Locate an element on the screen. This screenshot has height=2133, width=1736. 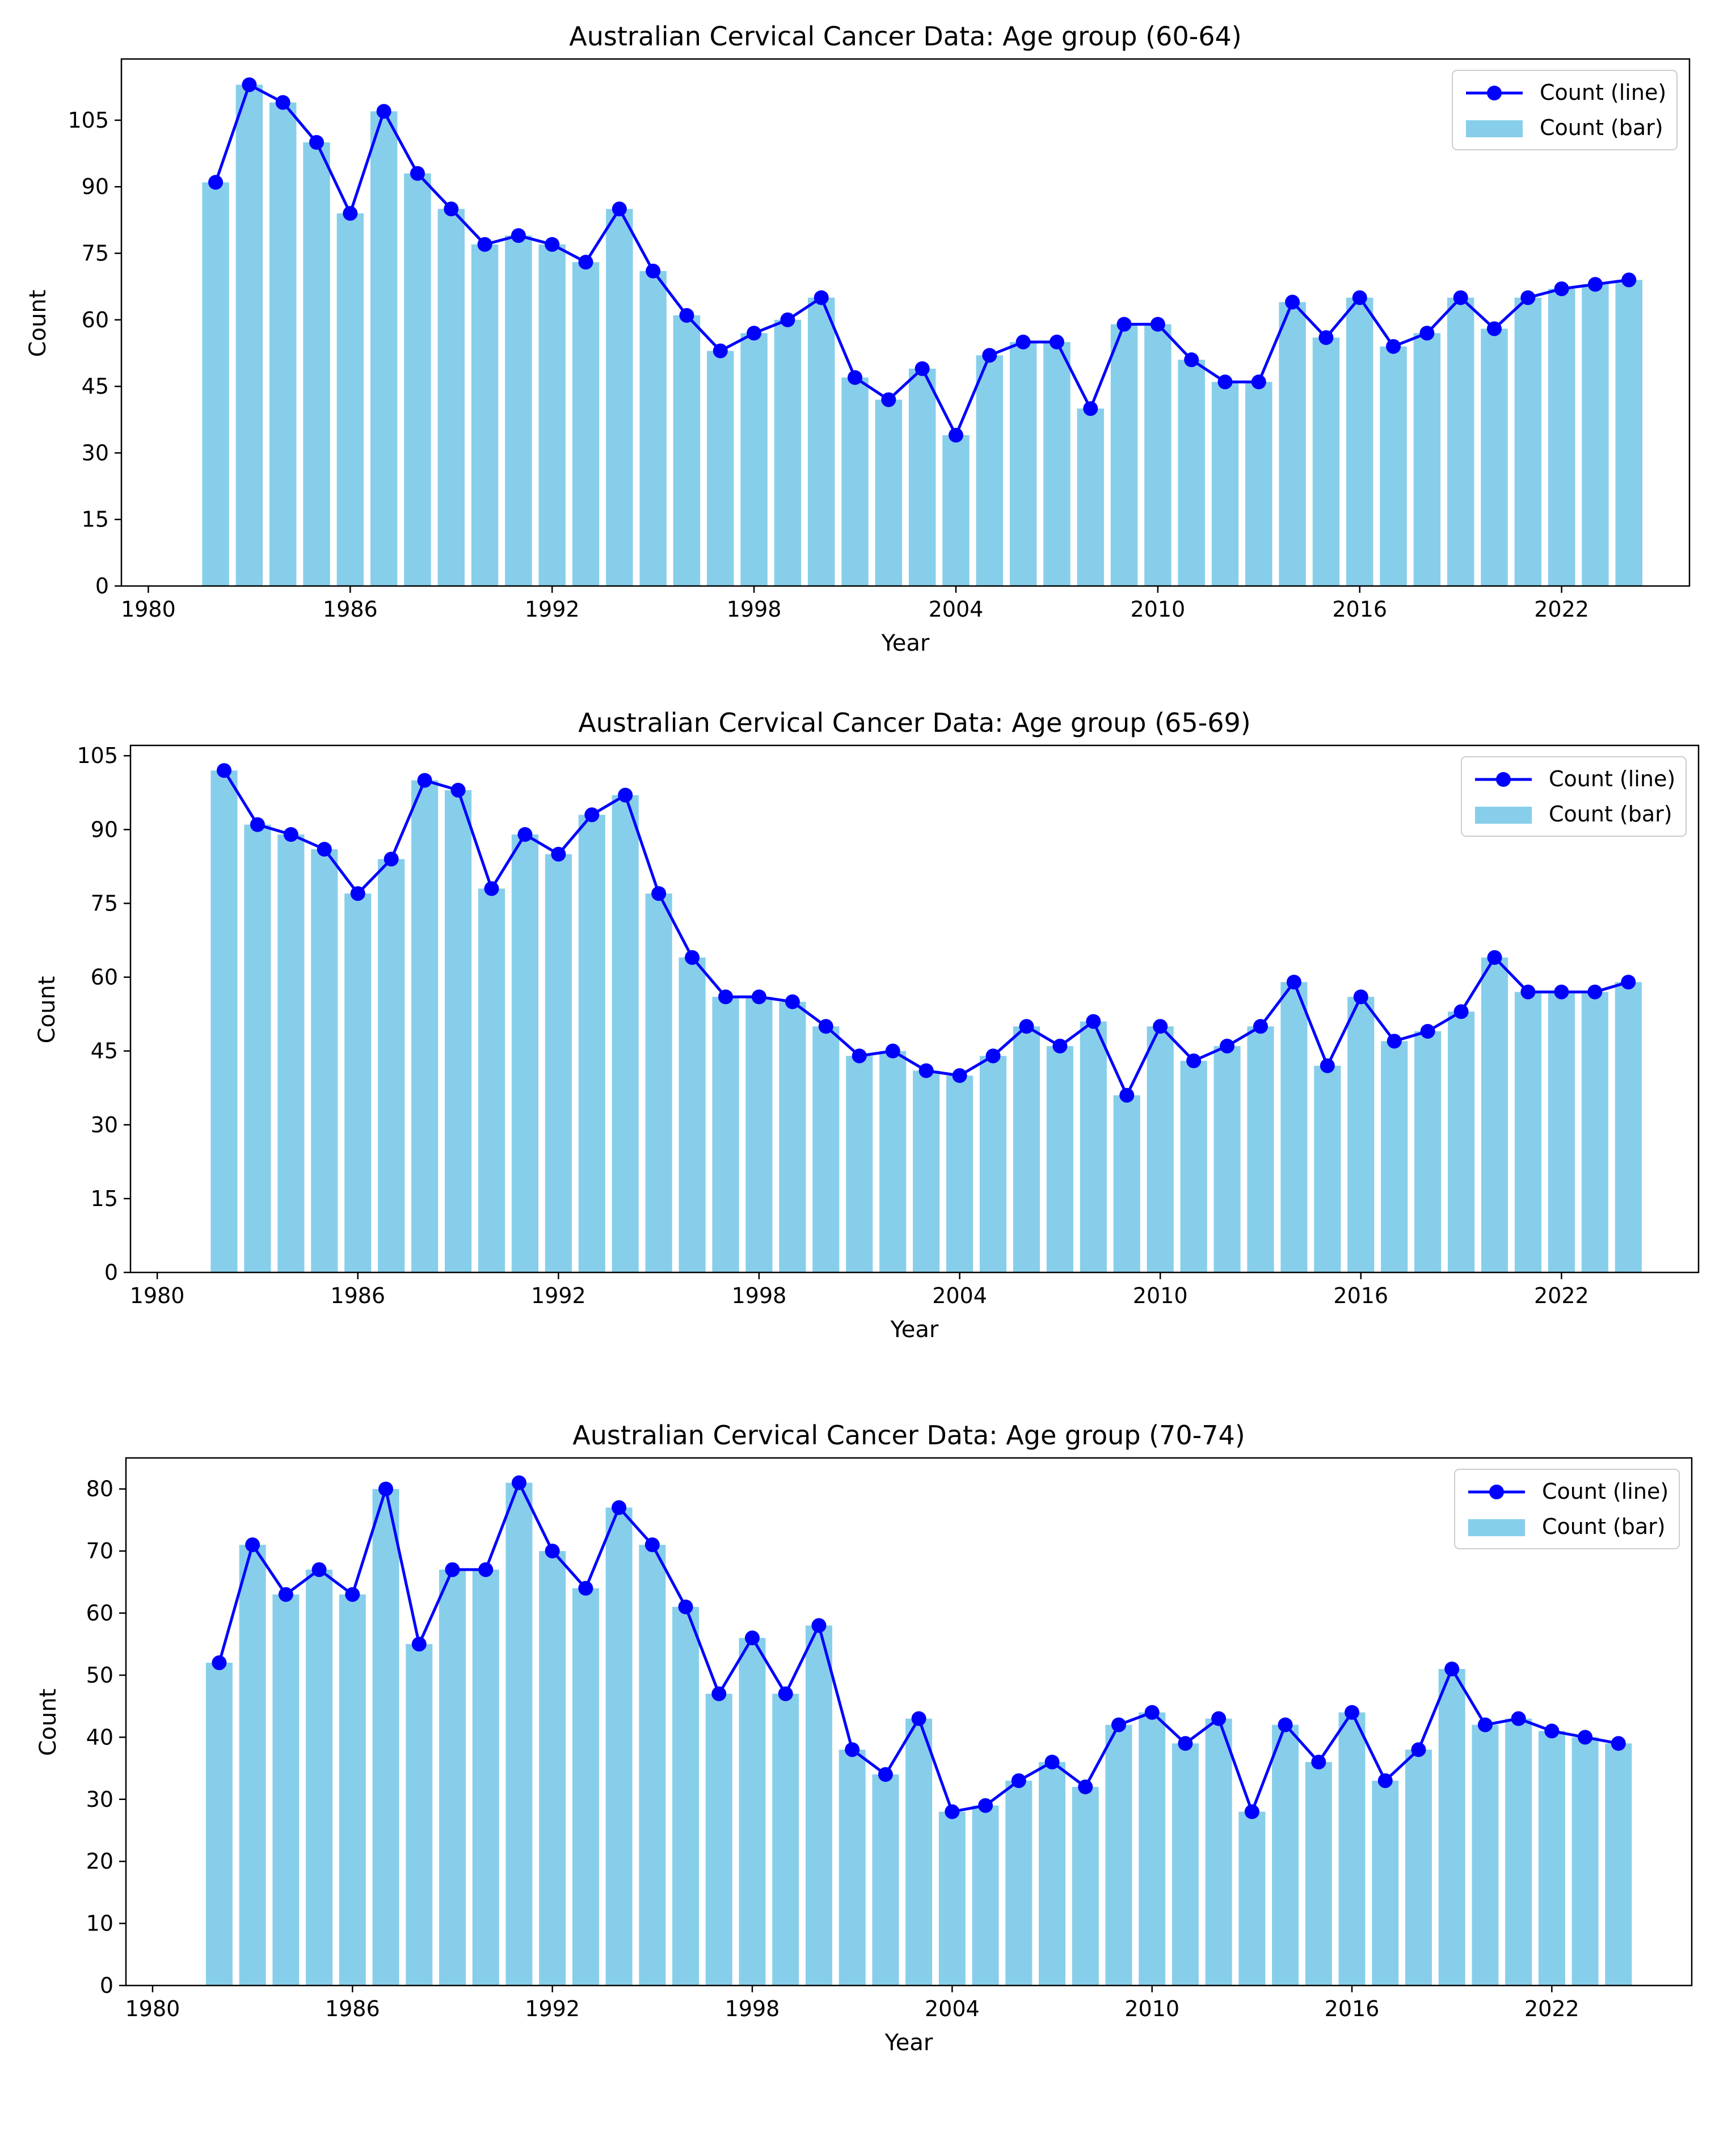
point-1998 is located at coordinates (754, 333).